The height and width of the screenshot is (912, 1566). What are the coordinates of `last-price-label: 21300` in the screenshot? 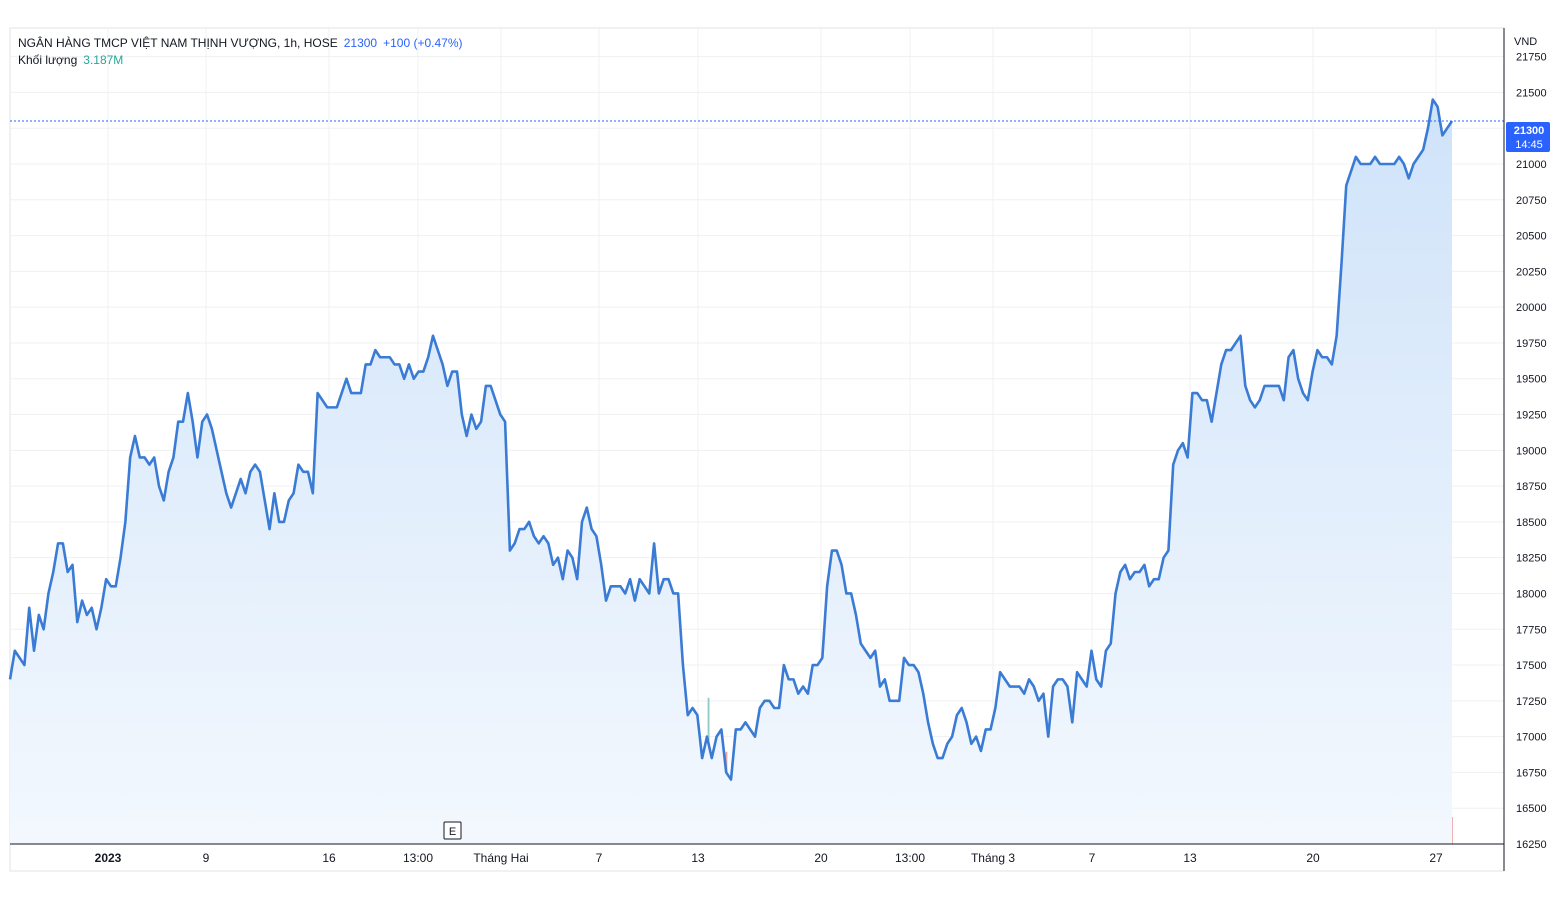 It's located at (1529, 131).